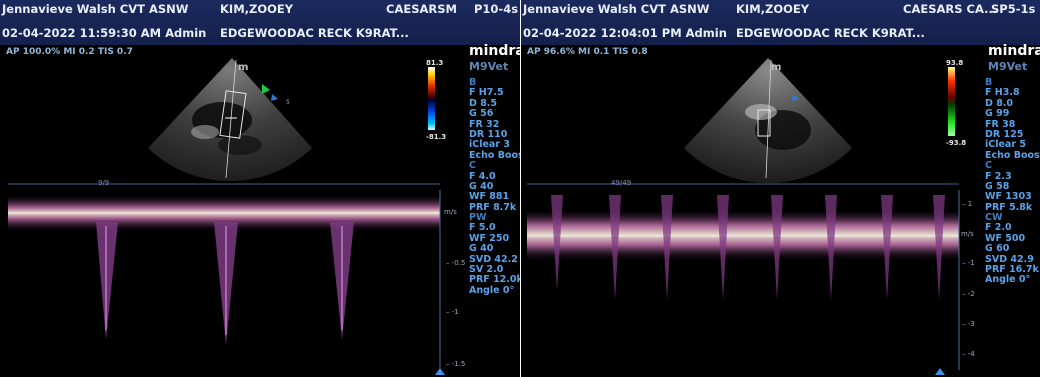 The width and height of the screenshot is (1040, 377). I want to click on left-param-12: PRF 8.7k, so click(493, 207).